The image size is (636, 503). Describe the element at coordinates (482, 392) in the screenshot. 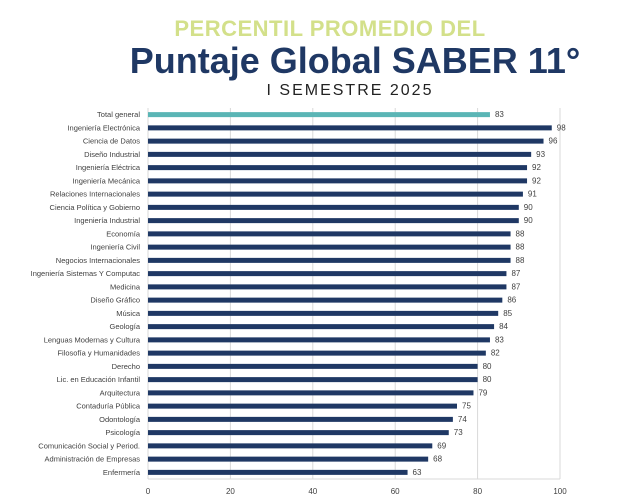

I see `data-label: 79` at that location.